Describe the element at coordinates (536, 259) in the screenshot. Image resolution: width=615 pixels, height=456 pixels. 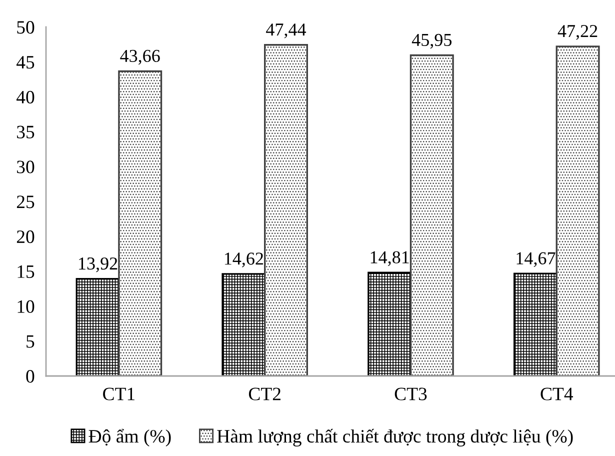
I see `data-label: 14,67` at that location.